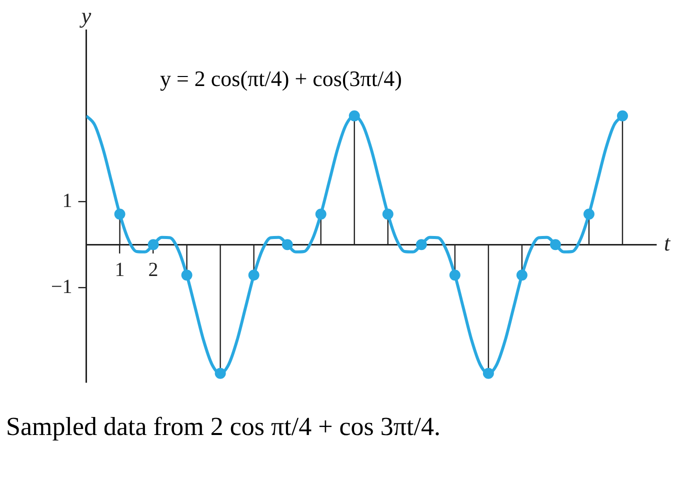  What do you see at coordinates (281, 79) in the screenshot?
I see `text: y = 2 cos(πt/4) + cos(3πt/4)` at bounding box center [281, 79].